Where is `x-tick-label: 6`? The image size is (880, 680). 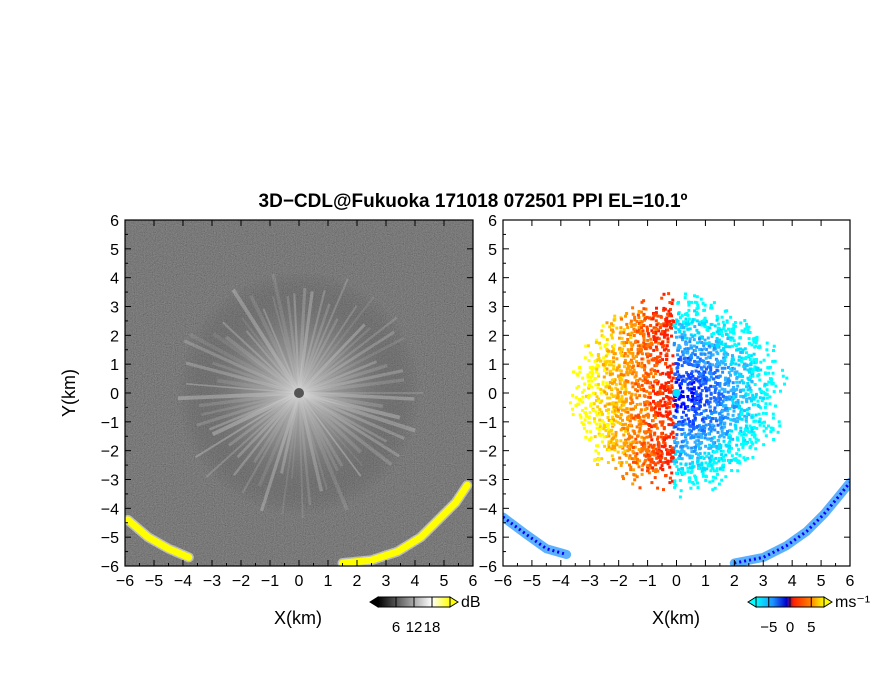
x-tick-label: 6 is located at coordinates (473, 581).